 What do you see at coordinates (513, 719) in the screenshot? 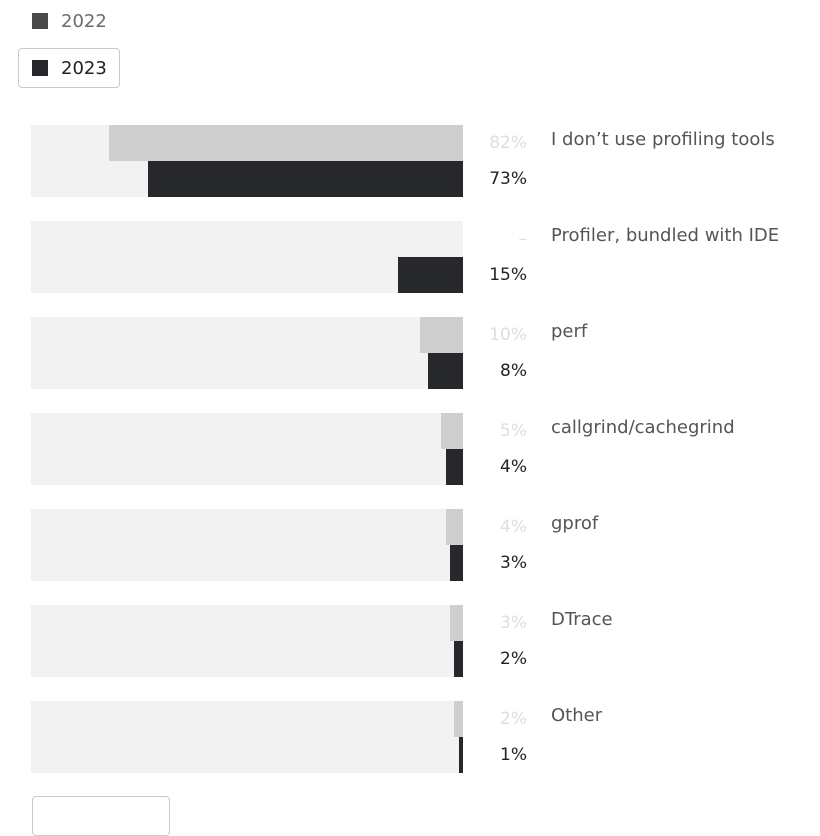
I see `value-label-2022: 2%` at bounding box center [513, 719].